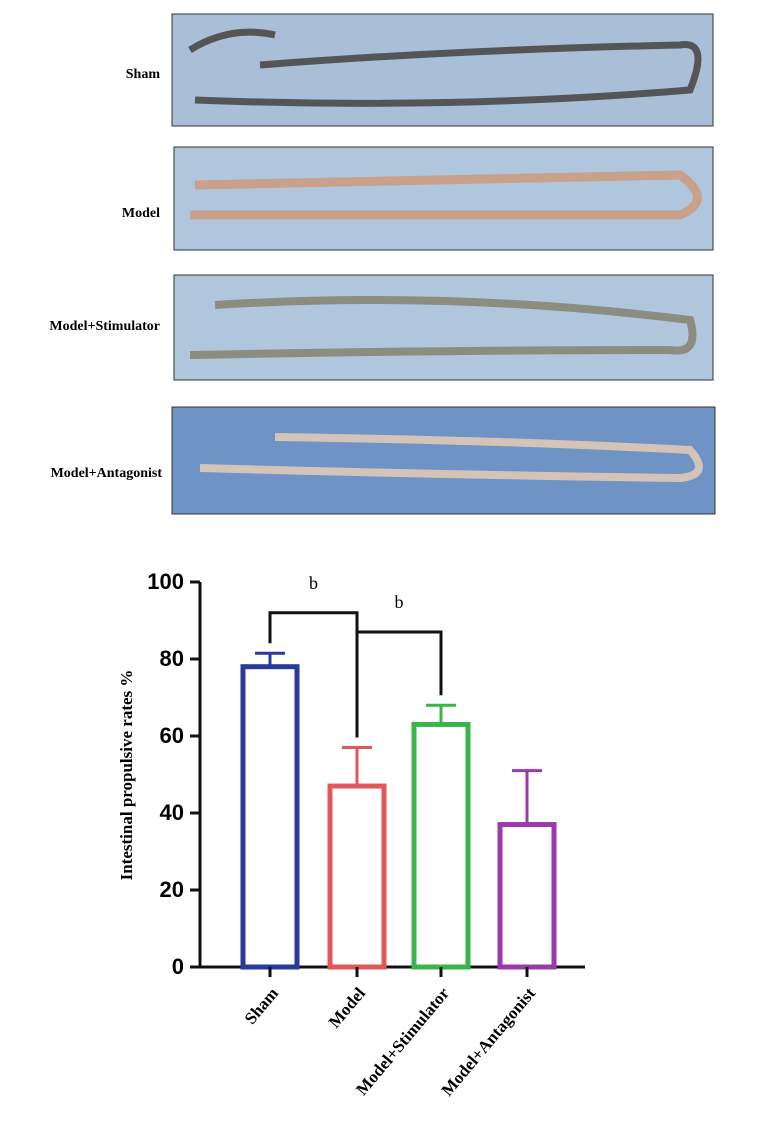 This screenshot has height=1148, width=776. What do you see at coordinates (489, 1042) in the screenshot?
I see `x-tick-label: Model+Antagonist` at bounding box center [489, 1042].